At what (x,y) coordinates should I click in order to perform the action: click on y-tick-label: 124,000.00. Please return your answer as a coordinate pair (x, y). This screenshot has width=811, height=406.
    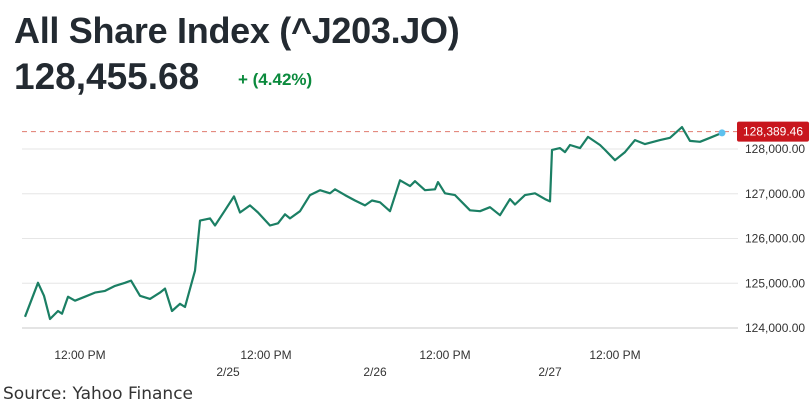
    Looking at the image, I should click on (775, 328).